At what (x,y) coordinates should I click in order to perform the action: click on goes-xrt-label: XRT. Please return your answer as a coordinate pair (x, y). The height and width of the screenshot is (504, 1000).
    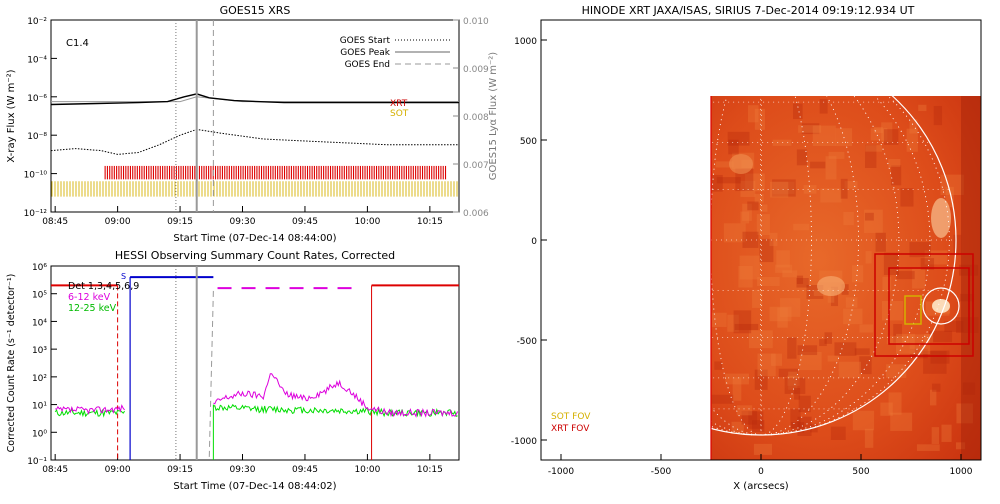
    Looking at the image, I should click on (399, 104).